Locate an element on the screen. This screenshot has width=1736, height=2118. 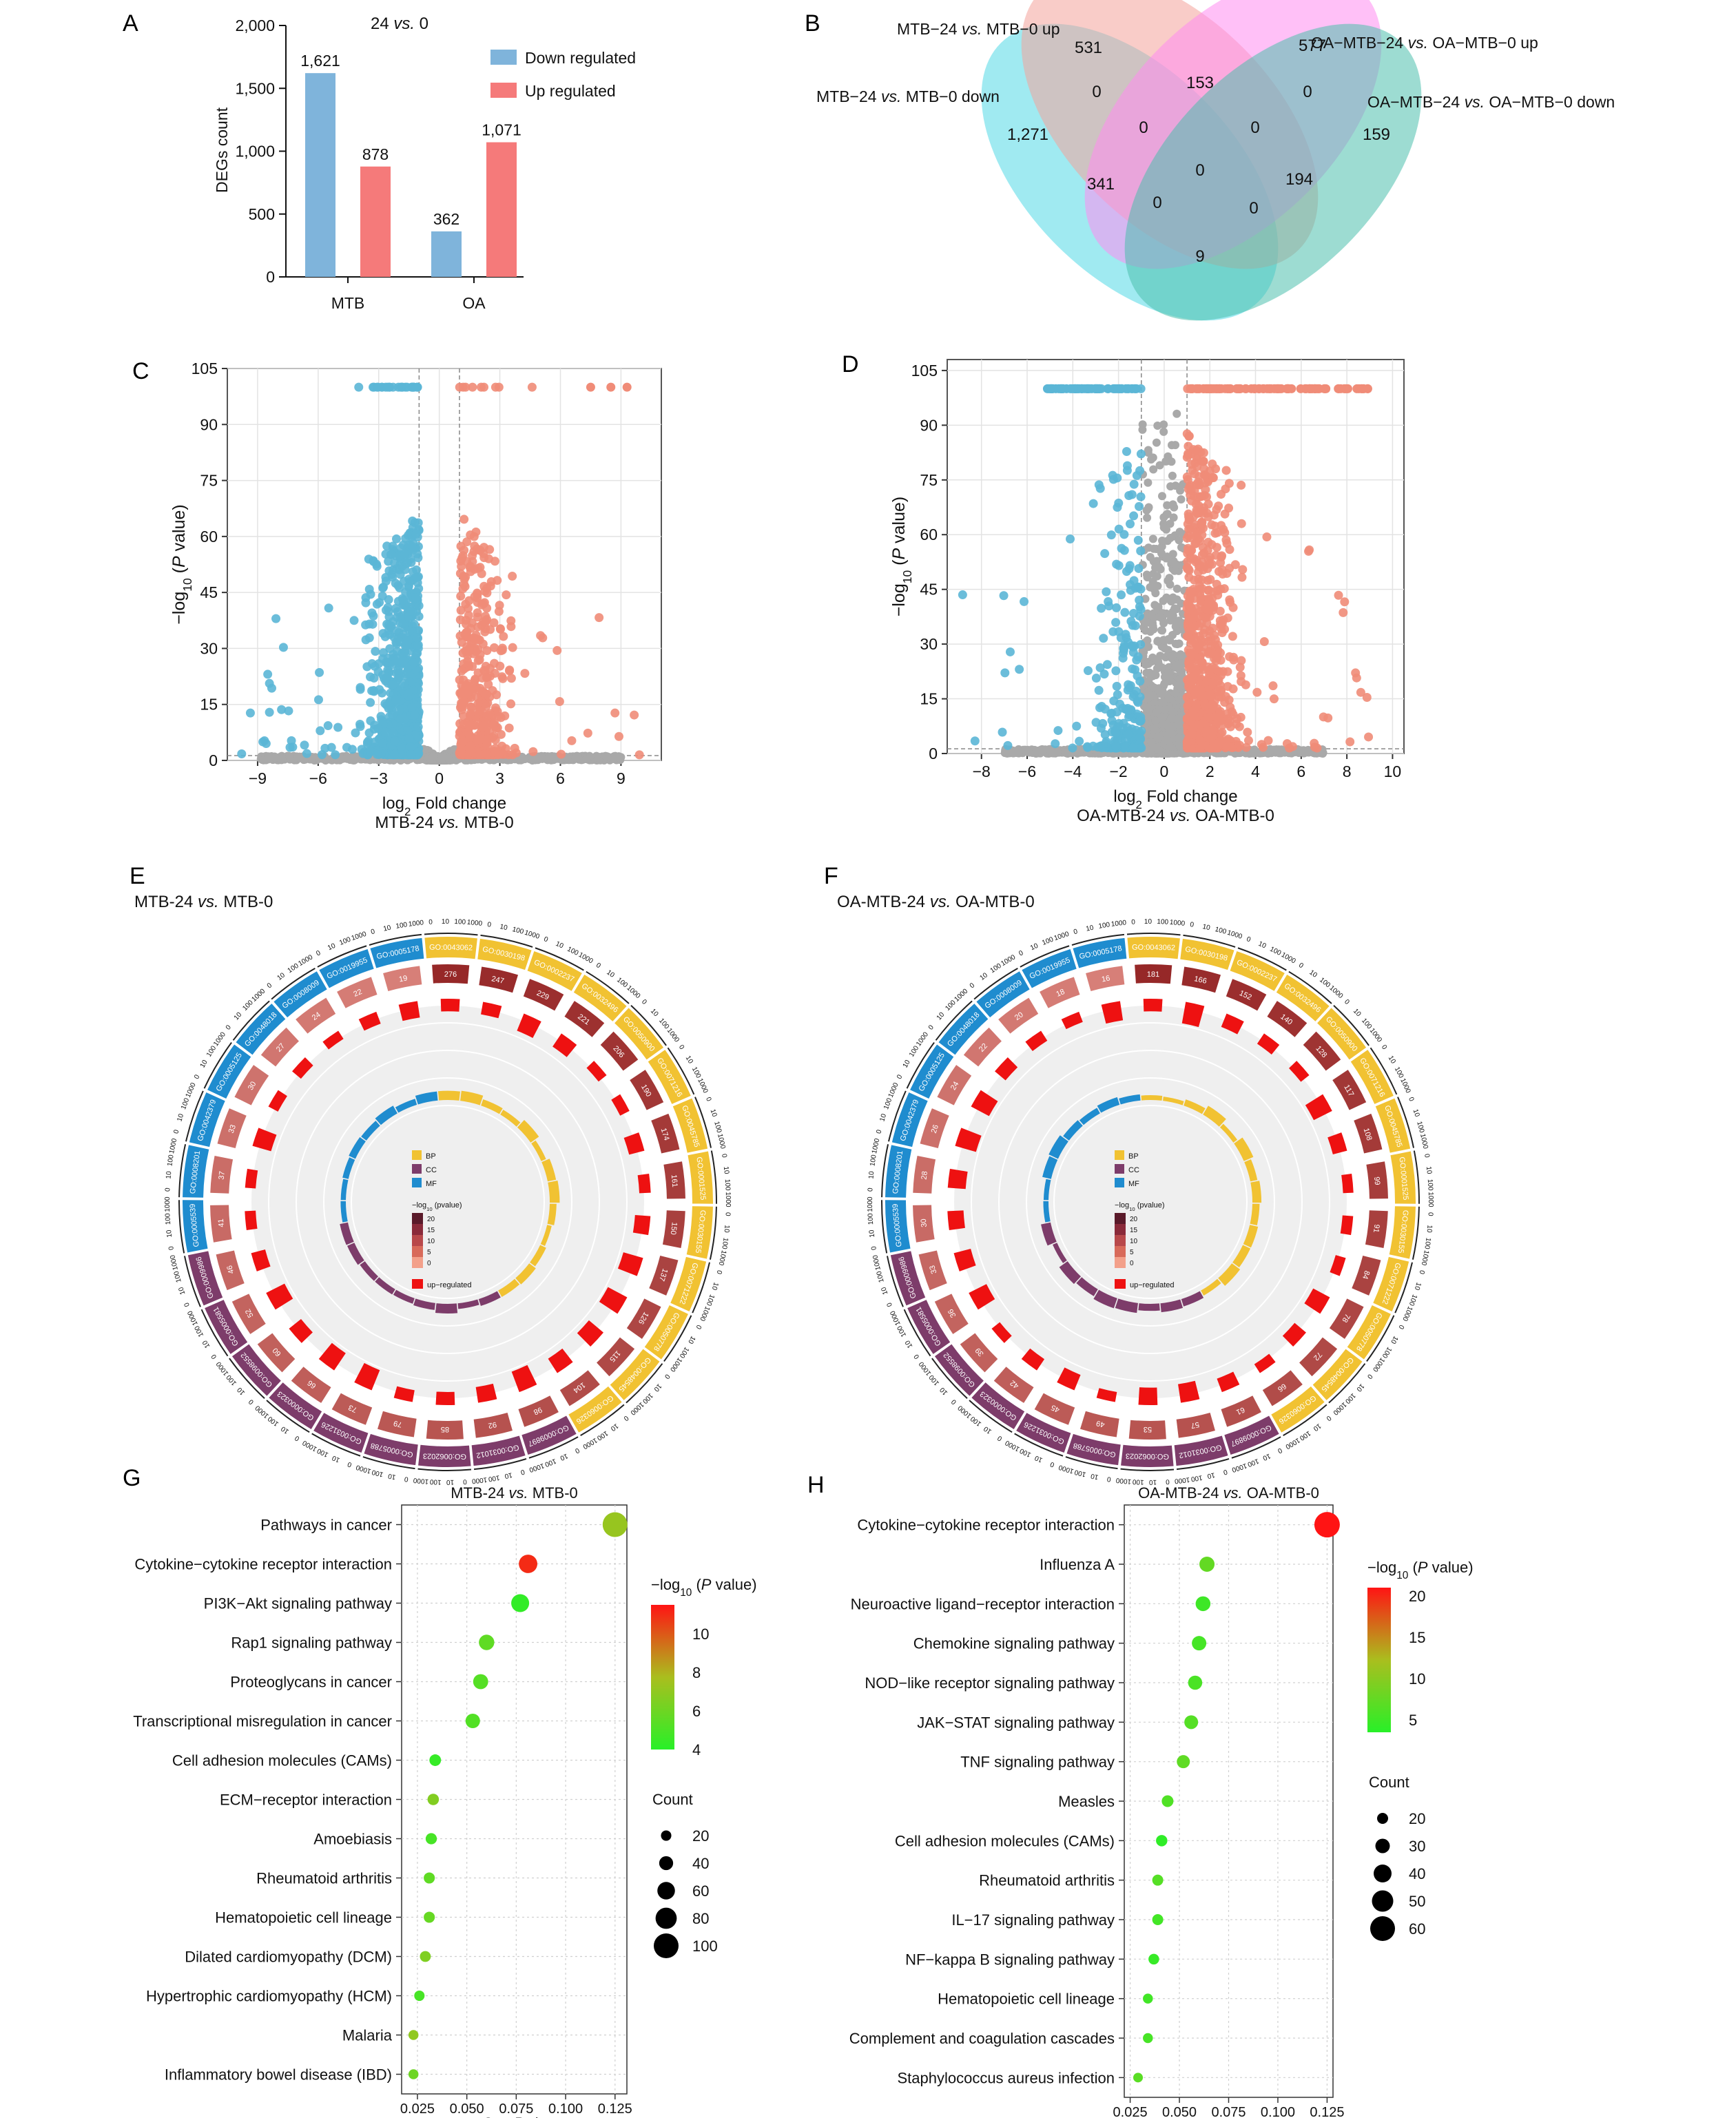
y-tick-label: 90 is located at coordinates (929, 425).